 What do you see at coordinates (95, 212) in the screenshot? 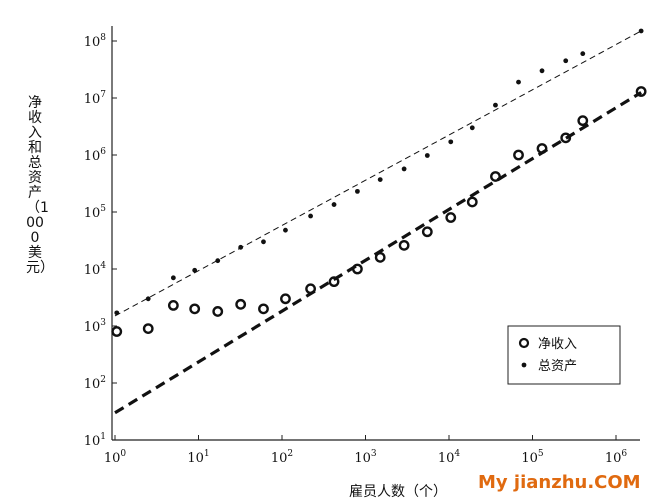
I see `y-tick-label: 105` at bounding box center [95, 212].